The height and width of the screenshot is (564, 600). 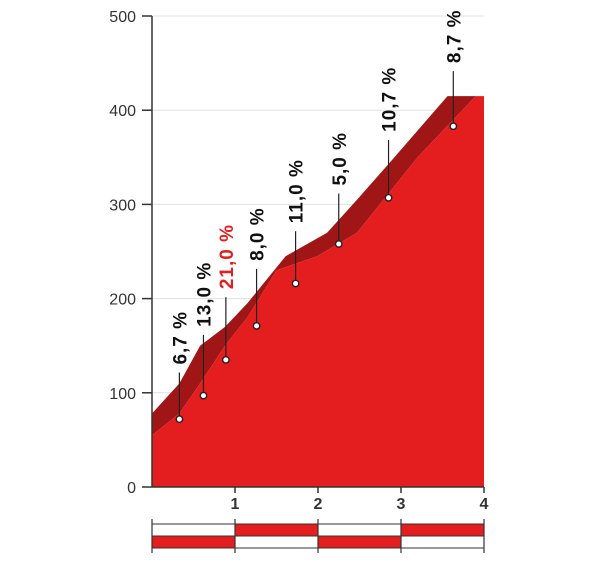 I want to click on x-tick-label-1: 1, so click(x=235, y=504).